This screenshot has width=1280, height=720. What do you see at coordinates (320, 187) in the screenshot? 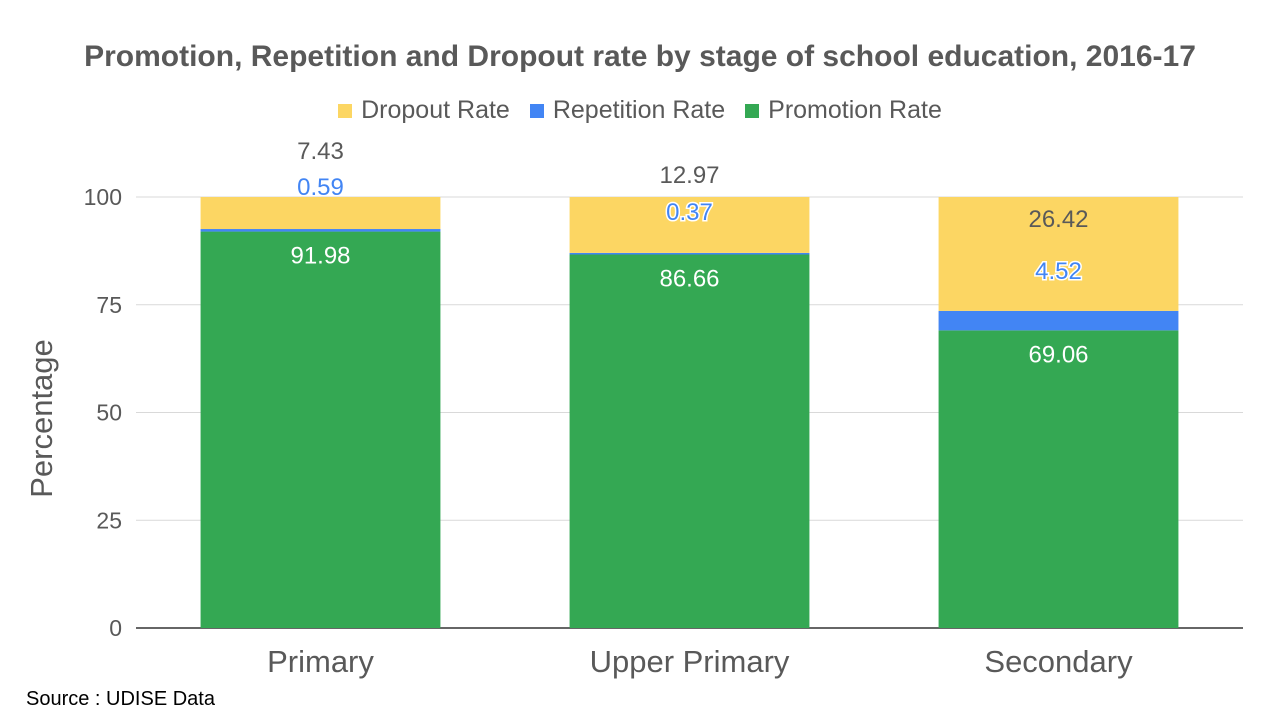
I see `data-label-repetition-rate: 0.59` at bounding box center [320, 187].